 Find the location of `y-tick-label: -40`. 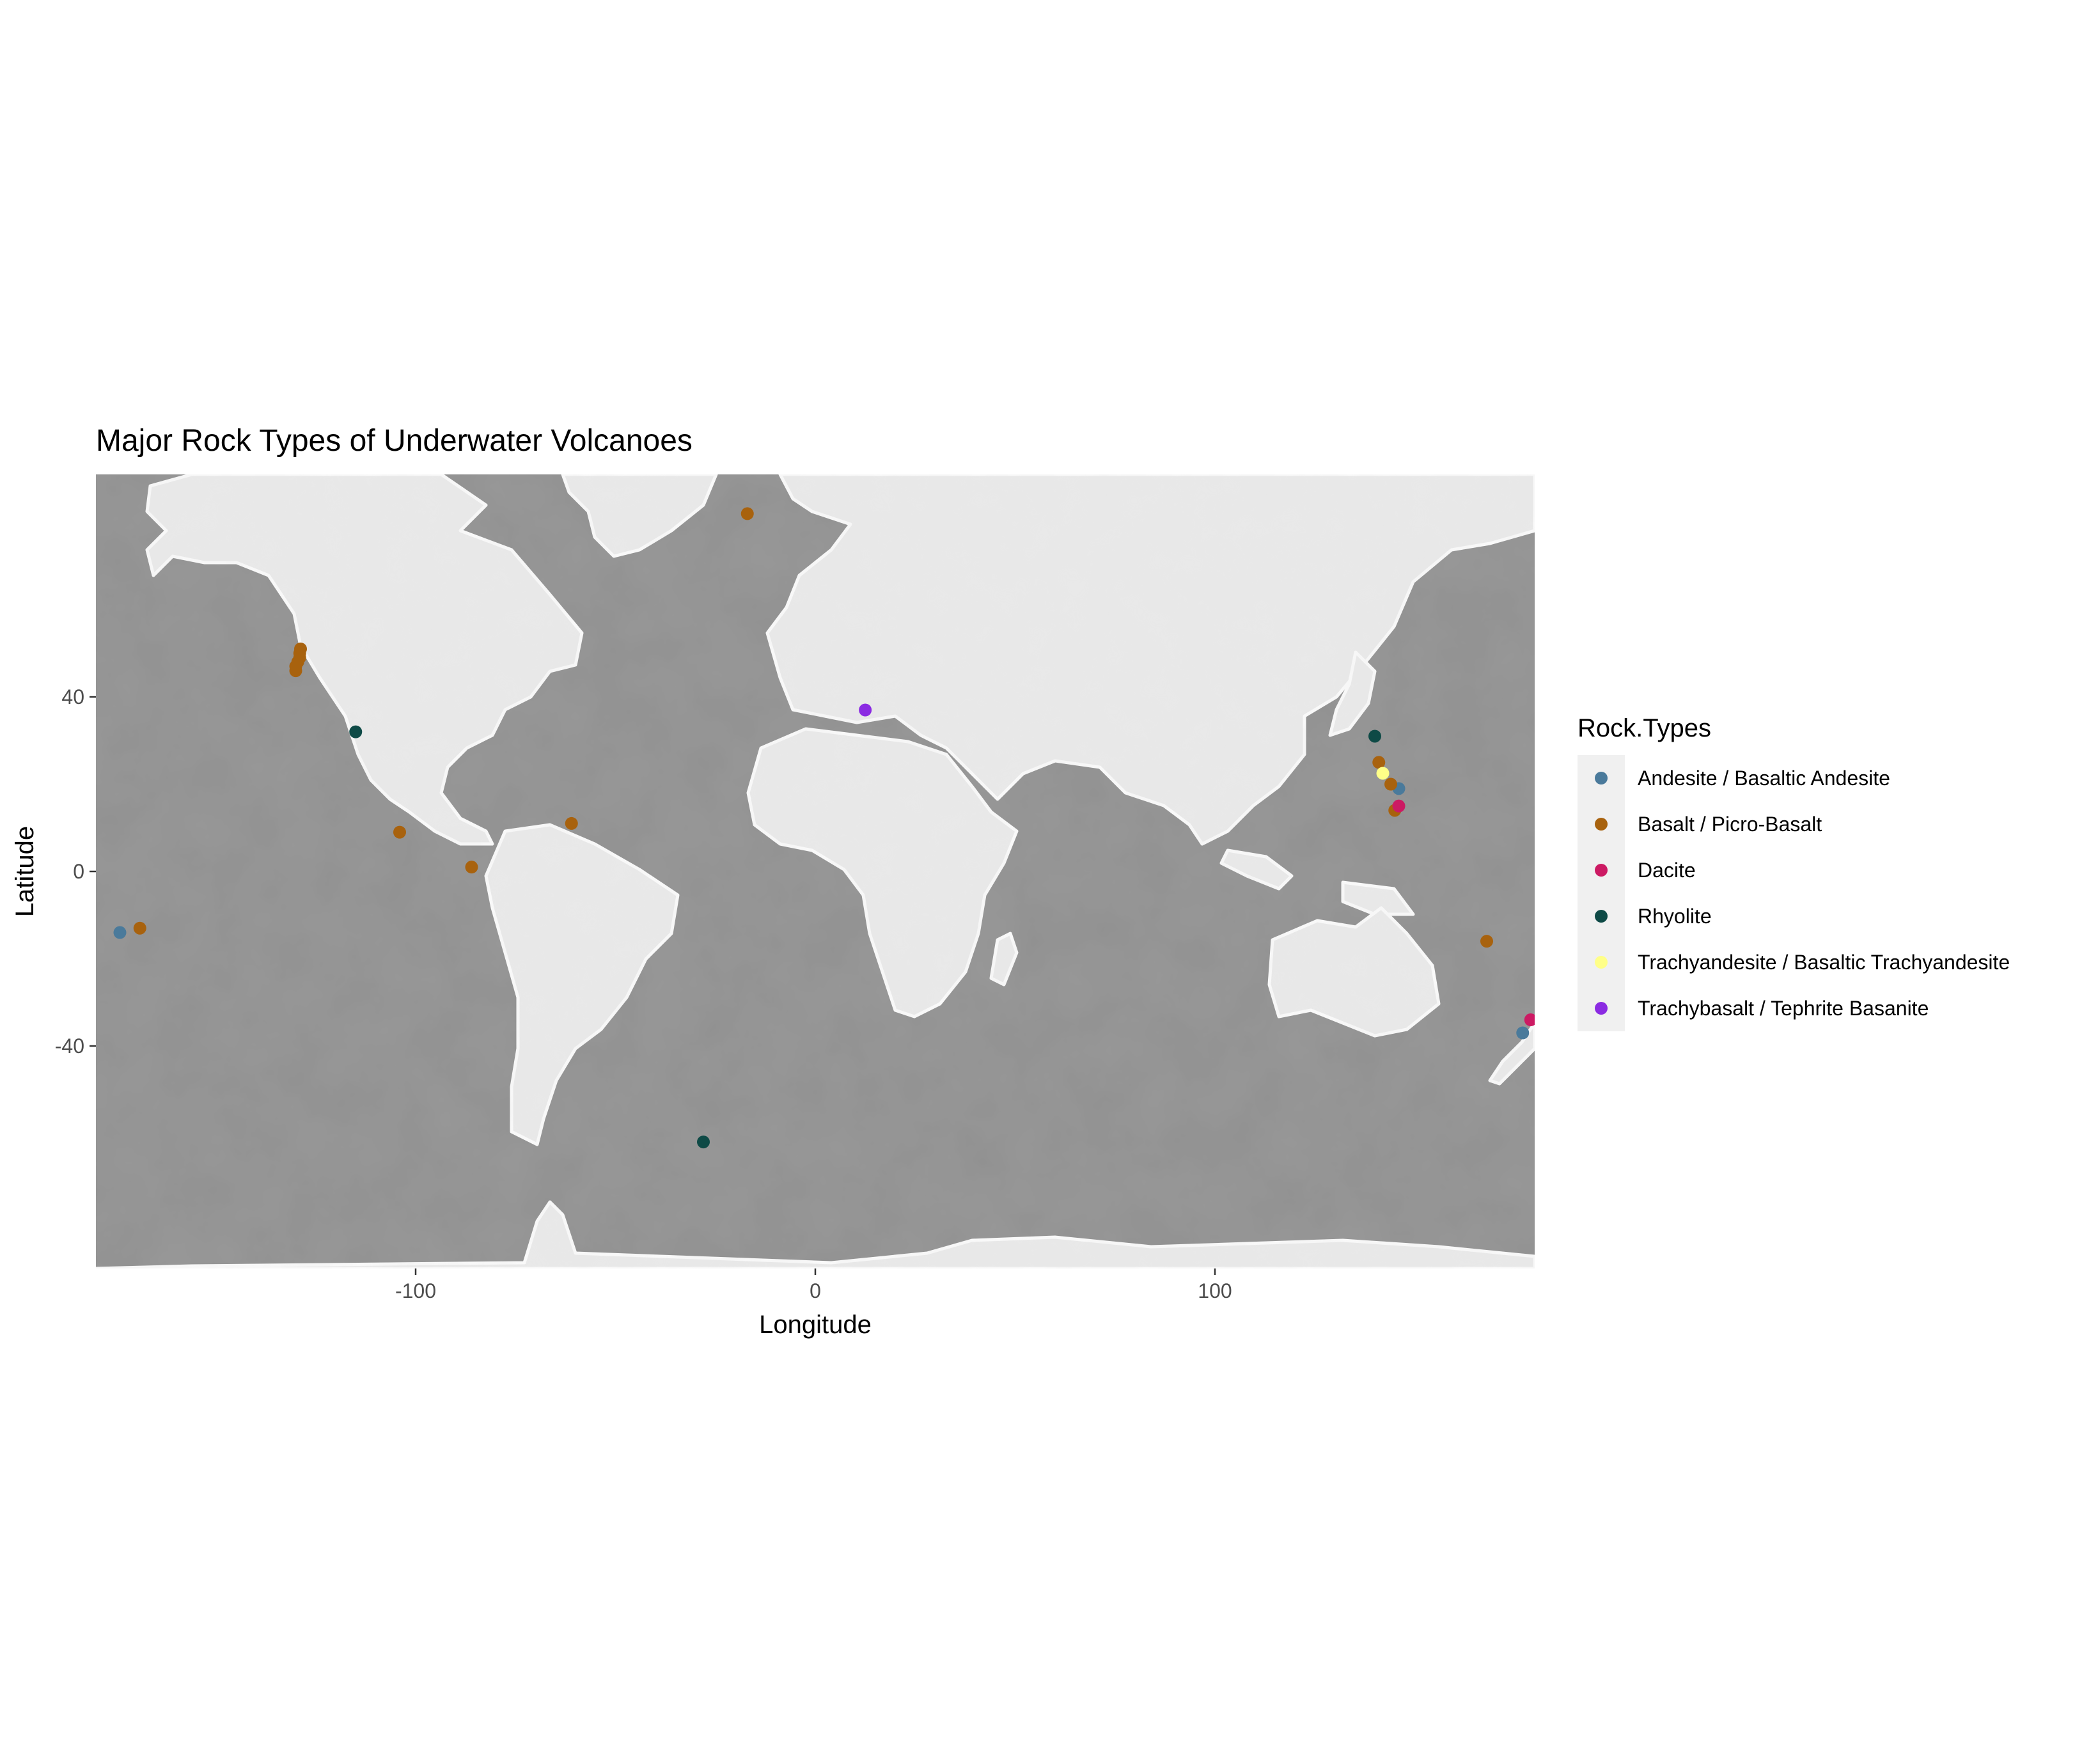

y-tick-label: -40 is located at coordinates (70, 1046).